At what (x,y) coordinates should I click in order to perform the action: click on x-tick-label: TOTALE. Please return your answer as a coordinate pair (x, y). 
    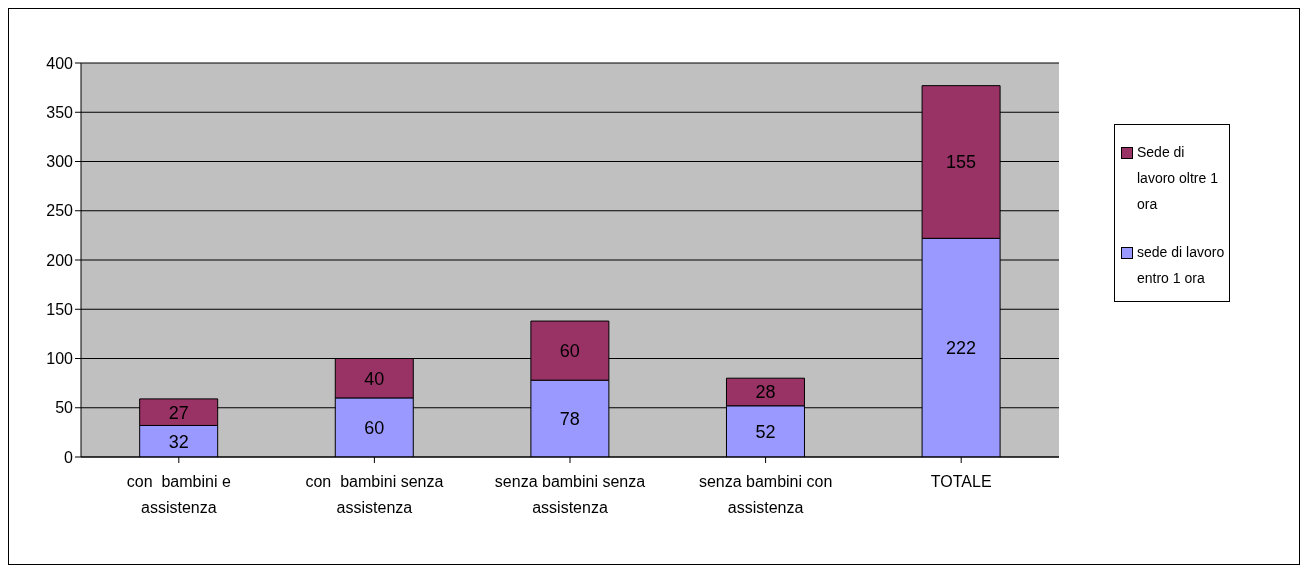
    Looking at the image, I should click on (961, 481).